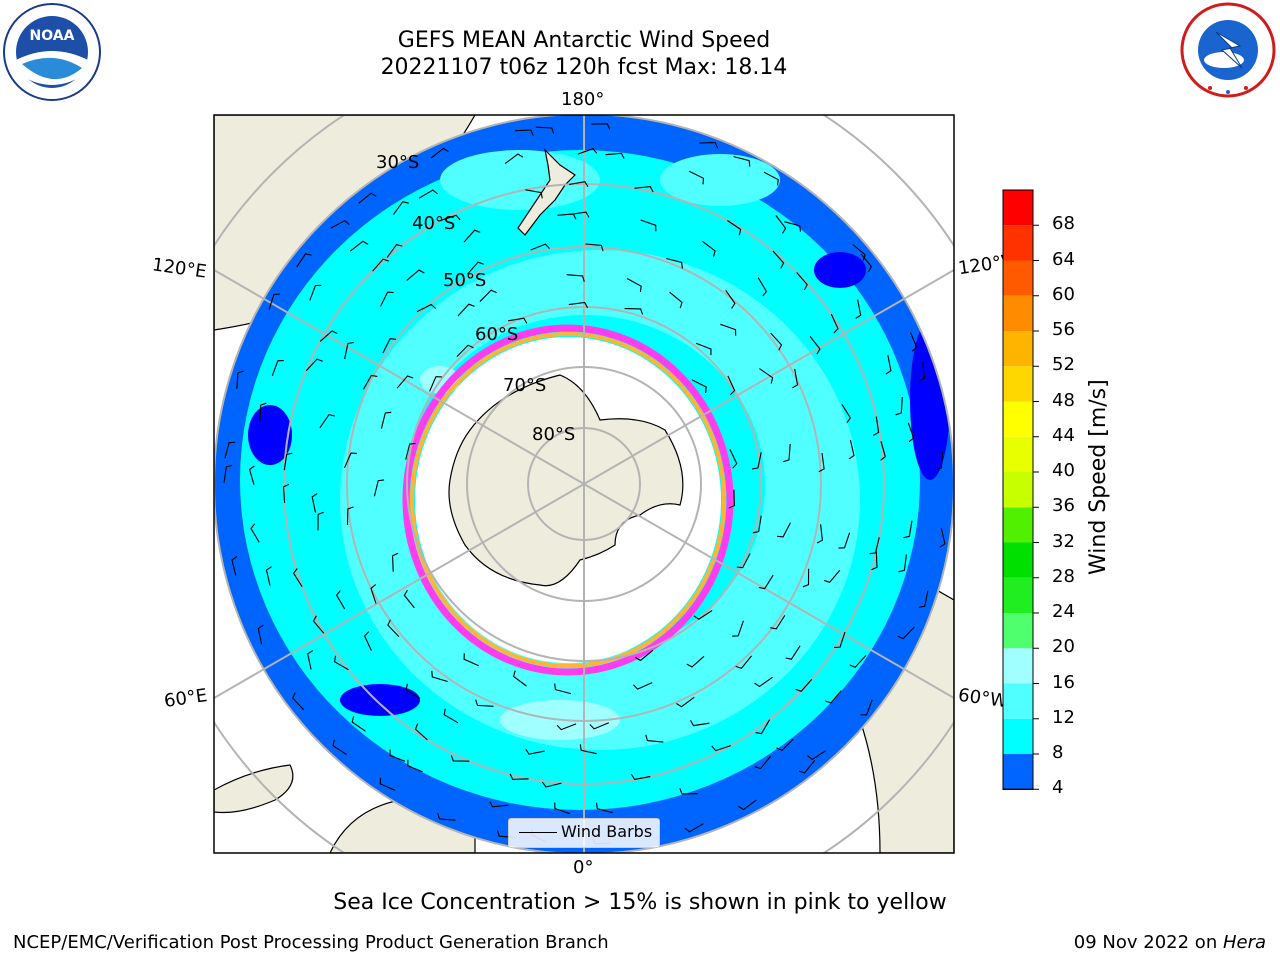 This screenshot has height=960, width=1280. Describe the element at coordinates (1063, 647) in the screenshot. I see `colorbar-tick-label: 20` at that location.